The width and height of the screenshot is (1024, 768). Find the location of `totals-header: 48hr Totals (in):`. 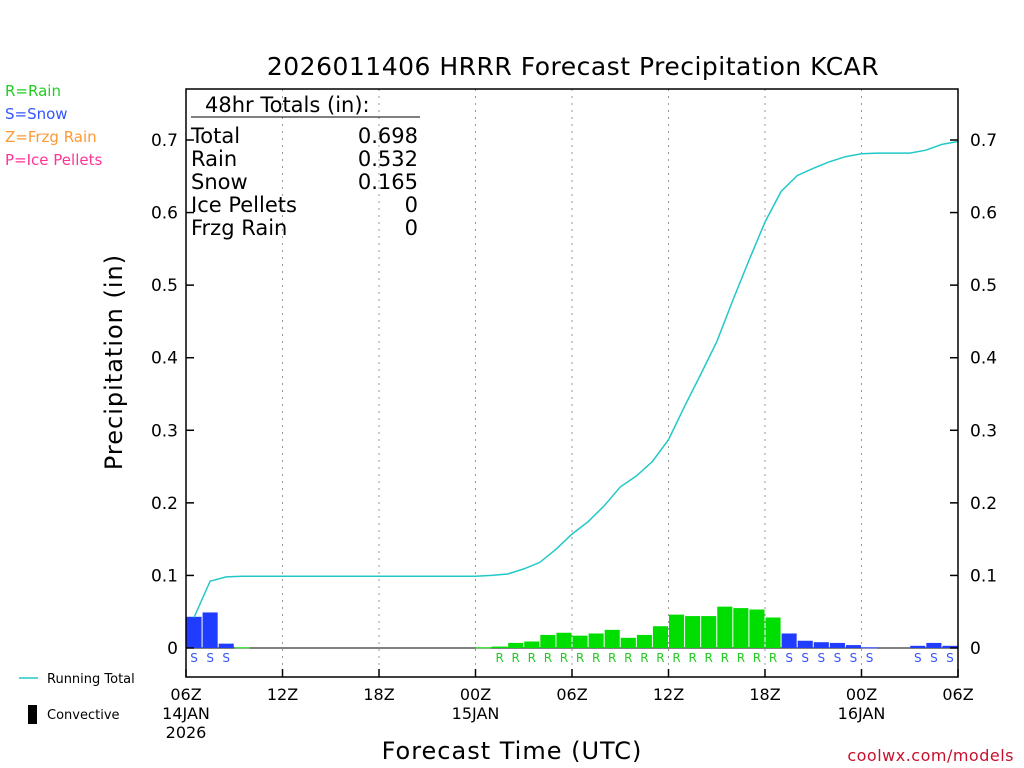

totals-header: 48hr Totals (in): is located at coordinates (287, 105).